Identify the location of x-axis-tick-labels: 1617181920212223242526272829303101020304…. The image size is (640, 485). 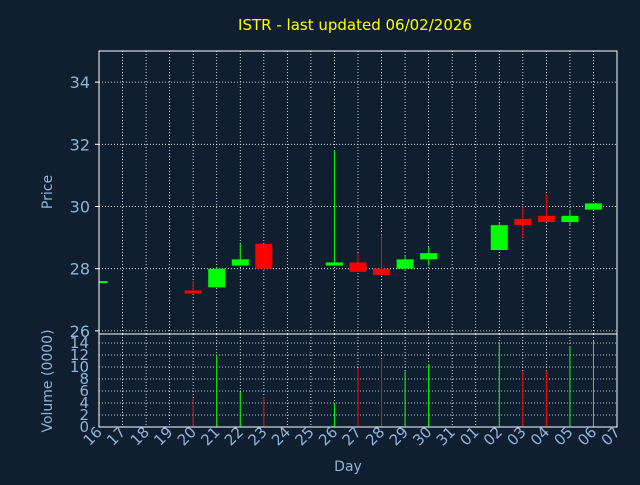
(352, 436).